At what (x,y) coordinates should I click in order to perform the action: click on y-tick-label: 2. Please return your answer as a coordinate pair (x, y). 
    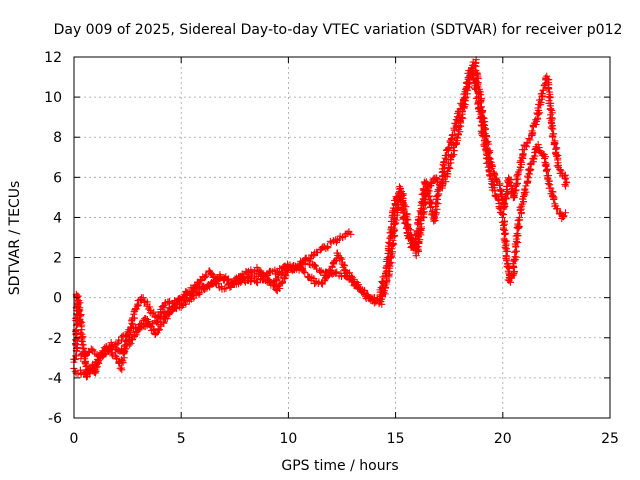
    Looking at the image, I should click on (57, 259).